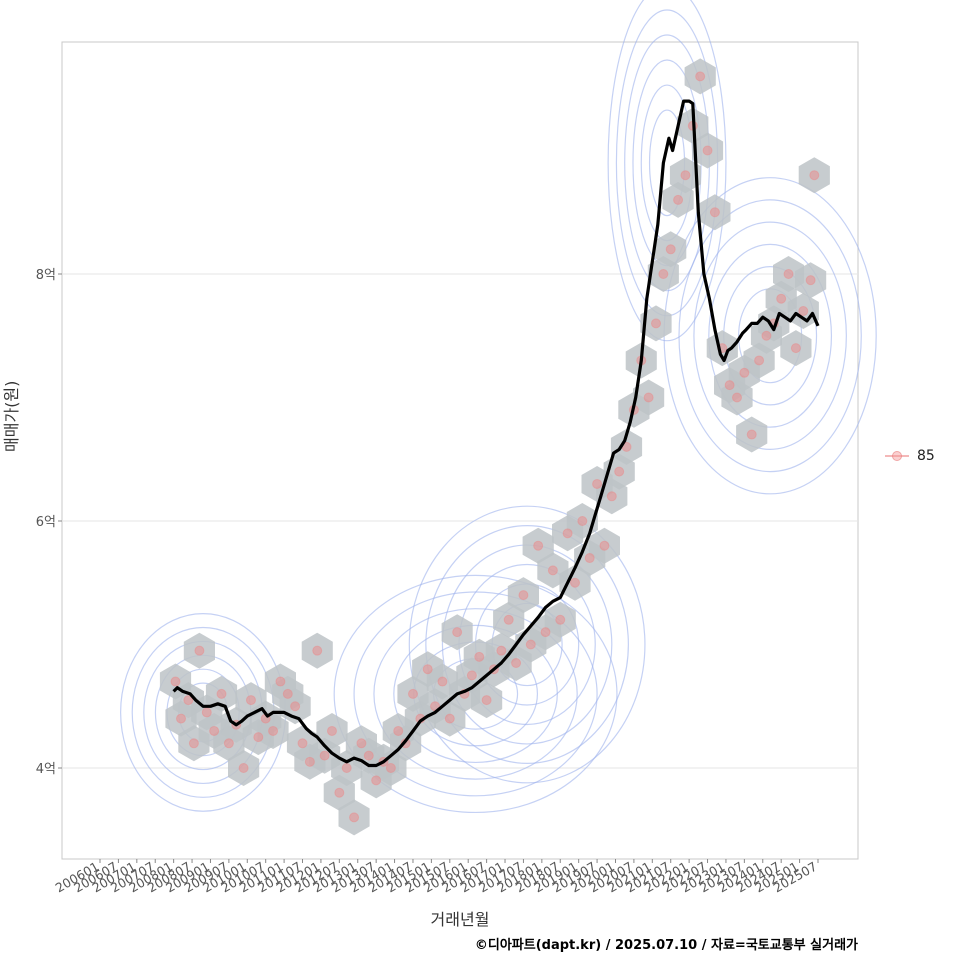 The image size is (960, 960). What do you see at coordinates (910, 456) in the screenshot?
I see `legend: 85` at bounding box center [910, 456].